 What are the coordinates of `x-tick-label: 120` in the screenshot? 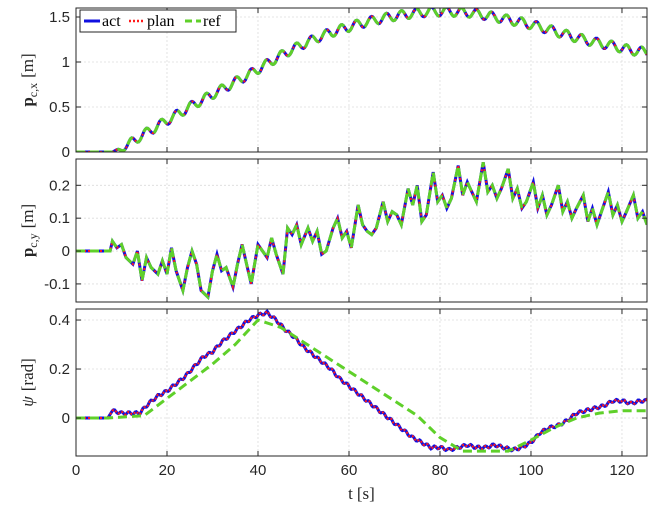 It's located at (621, 470).